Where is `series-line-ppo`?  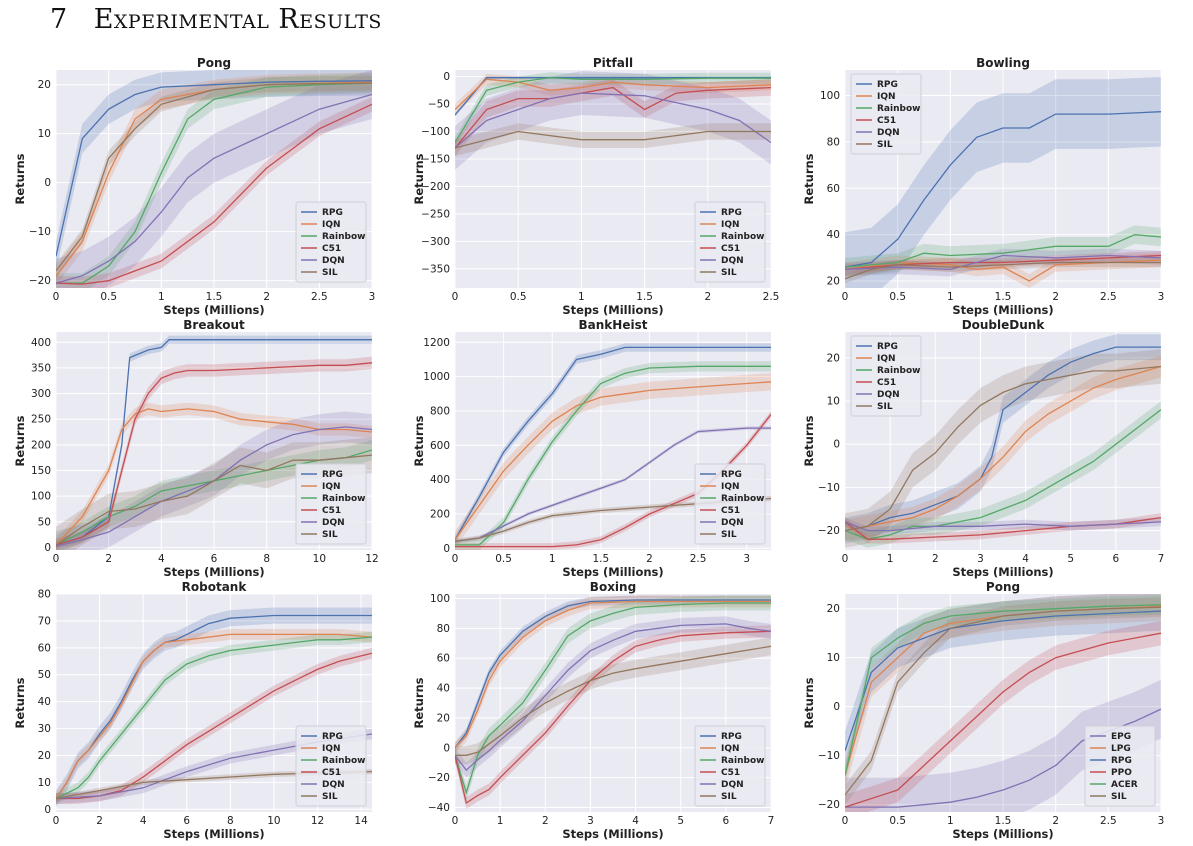
series-line-ppo is located at coordinates (1003, 720).